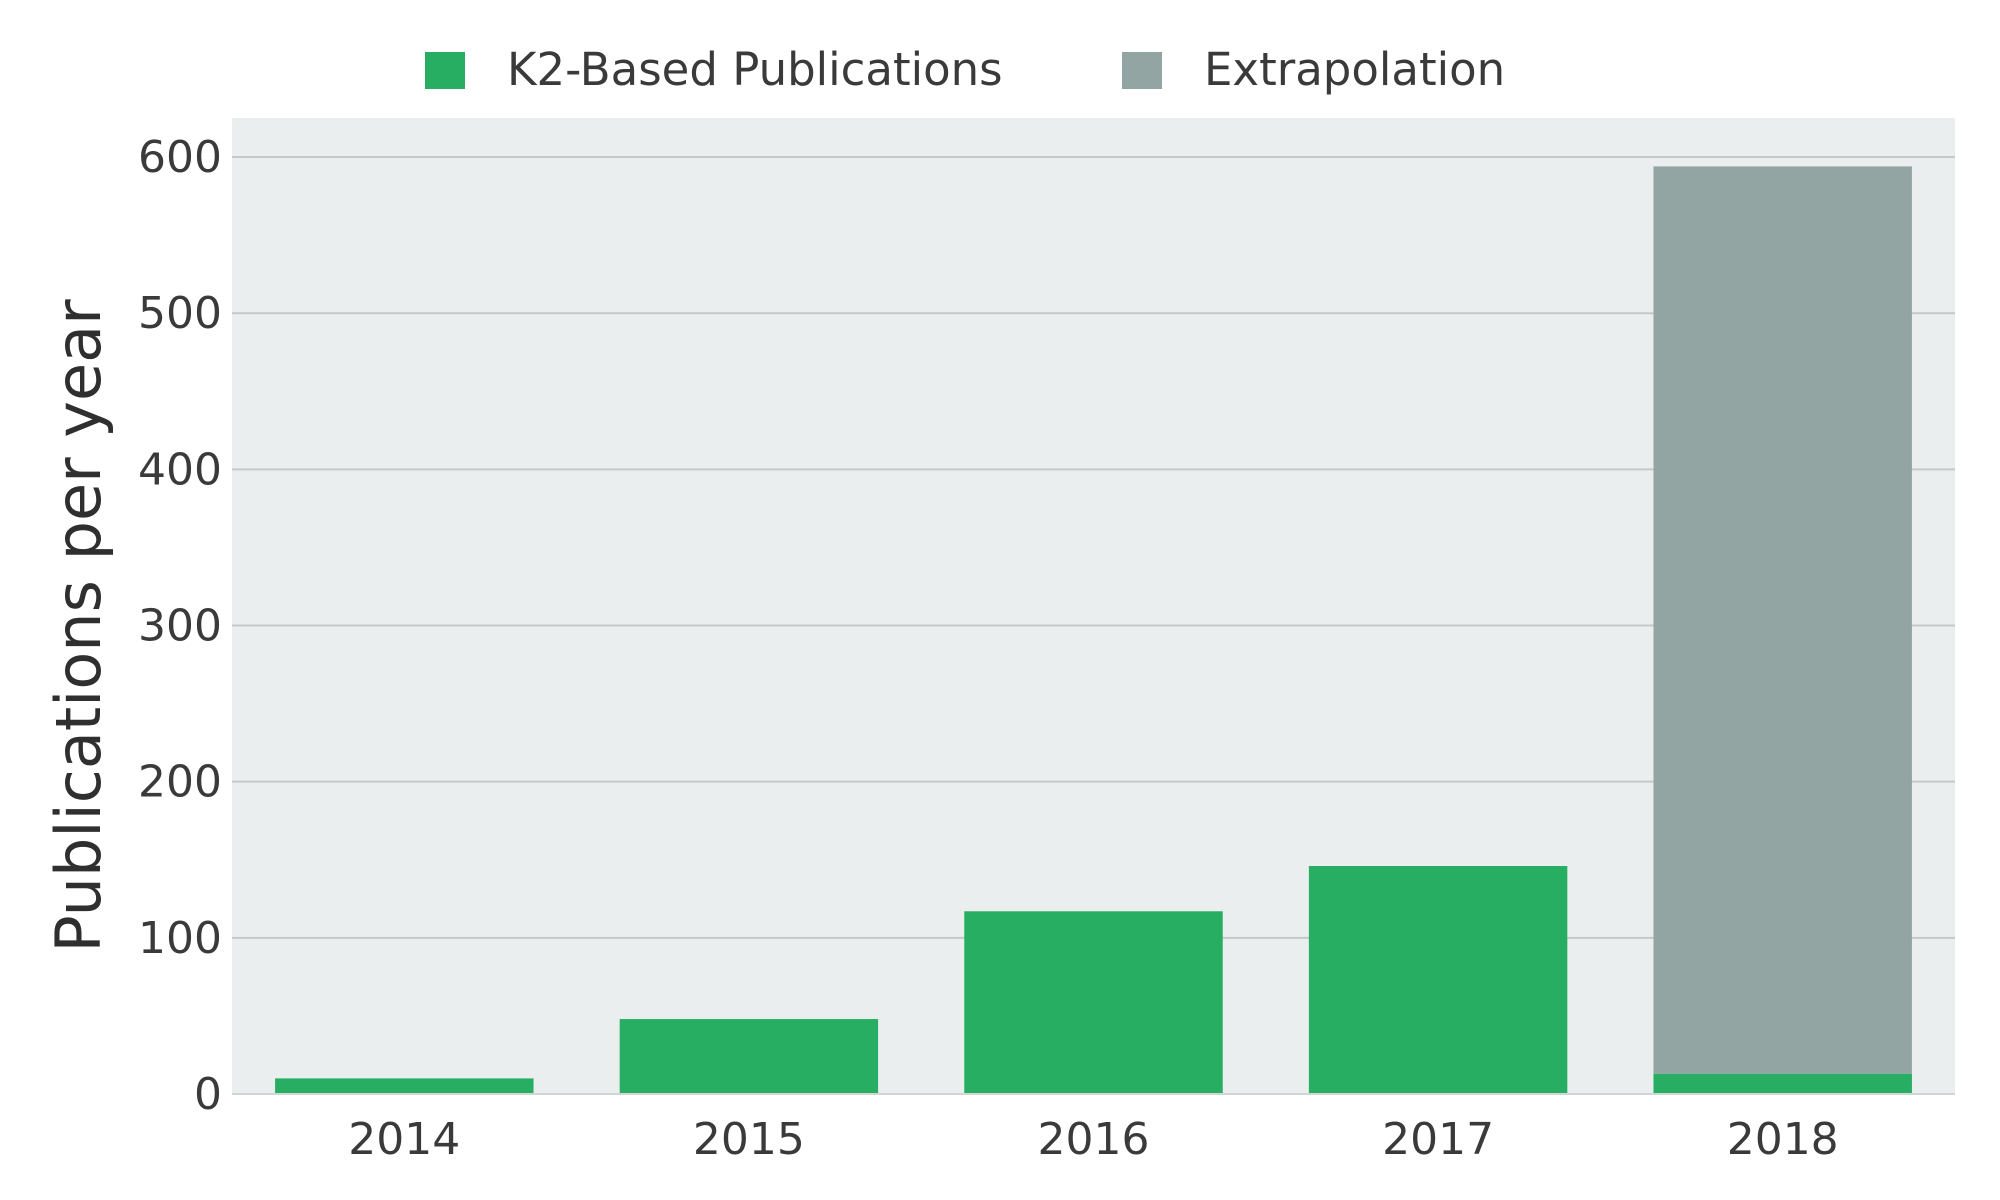 This screenshot has width=2000, height=1200. Describe the element at coordinates (755, 69) in the screenshot. I see `legend-label-k2: K2-Based Publications` at that location.